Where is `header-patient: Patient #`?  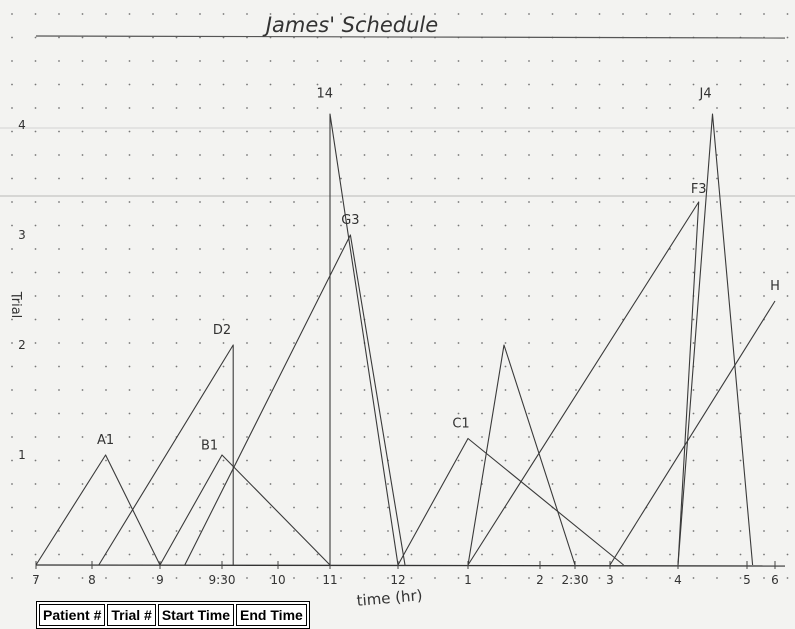 header-patient: Patient # is located at coordinates (72, 615).